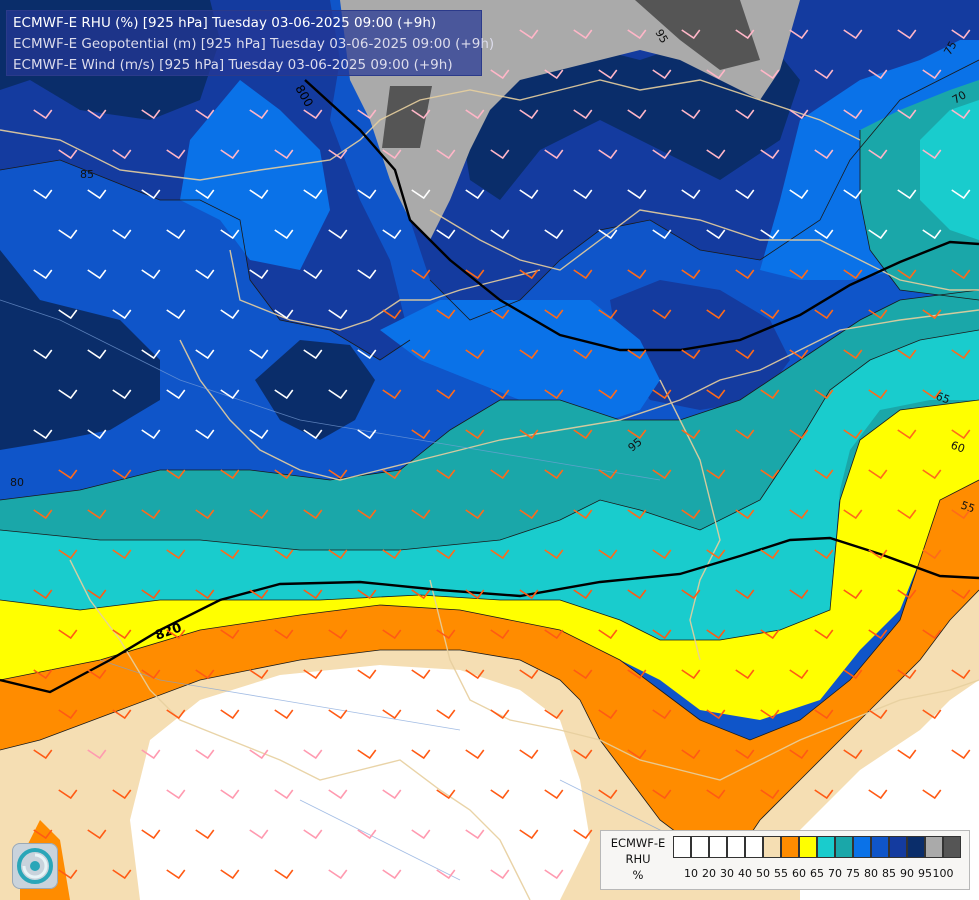 The image size is (979, 900). I want to click on legend-tick-label: 90, so click(907, 873).